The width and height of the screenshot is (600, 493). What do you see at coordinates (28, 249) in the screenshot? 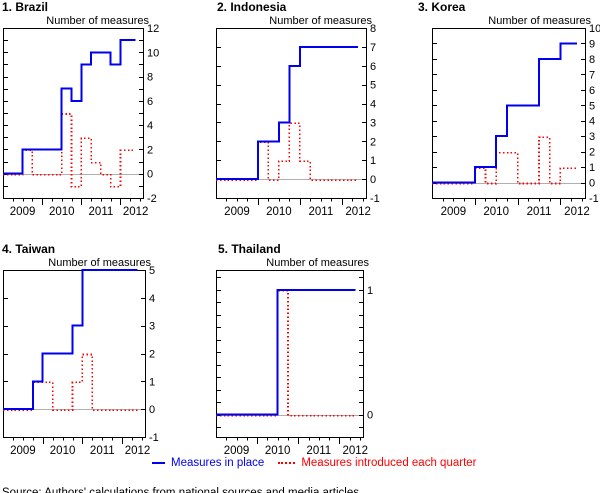
I see `panel-title: 4. Taiwan` at bounding box center [28, 249].